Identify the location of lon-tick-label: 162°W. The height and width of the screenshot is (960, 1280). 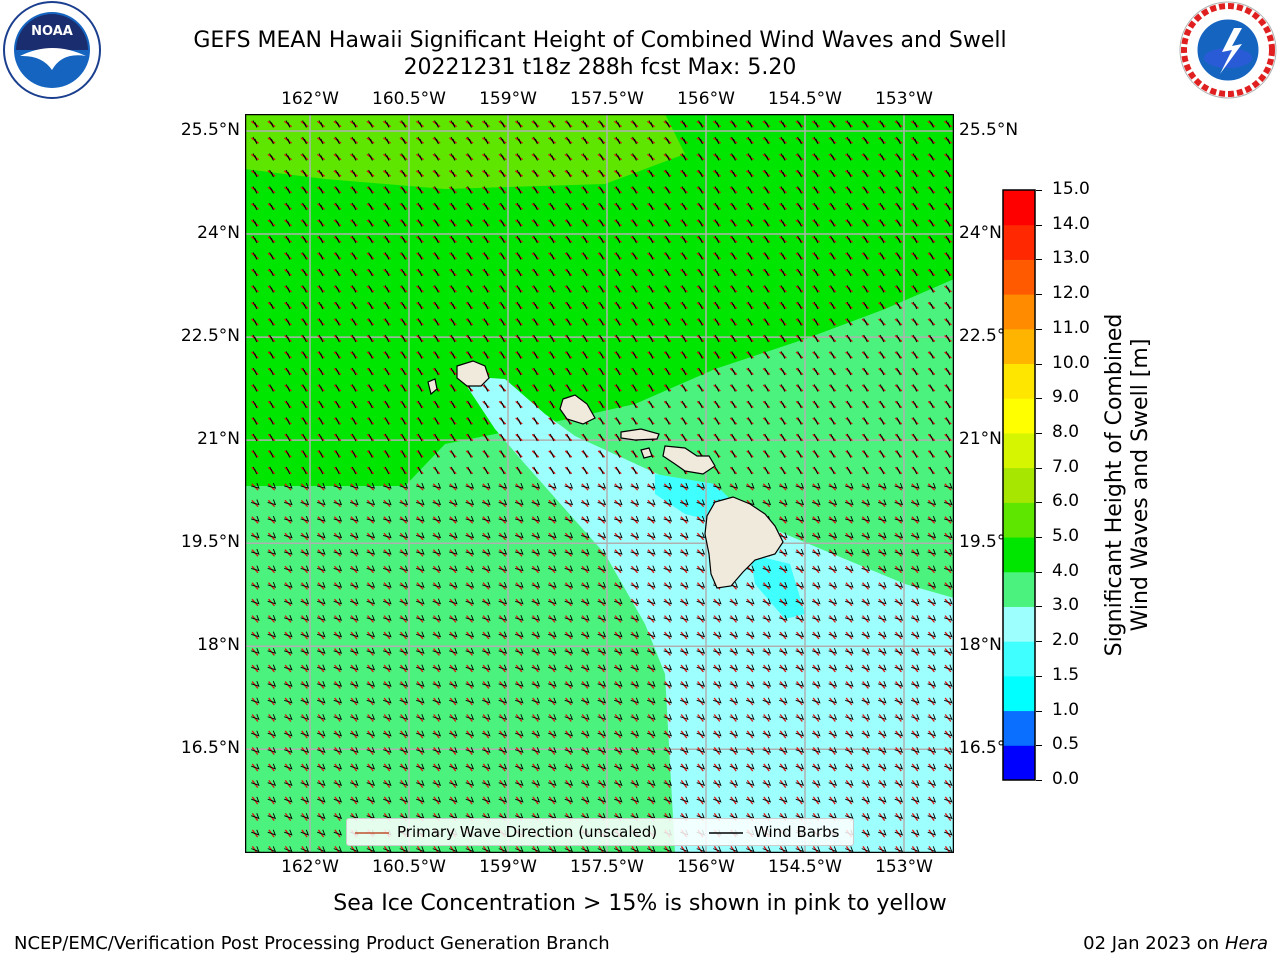
(310, 867).